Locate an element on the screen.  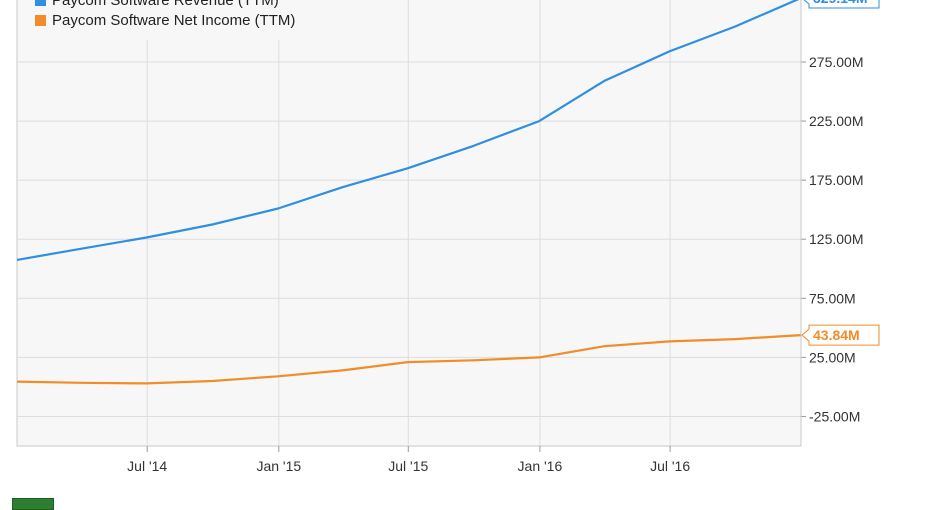
end-label-value: 329.14M is located at coordinates (840, 3).